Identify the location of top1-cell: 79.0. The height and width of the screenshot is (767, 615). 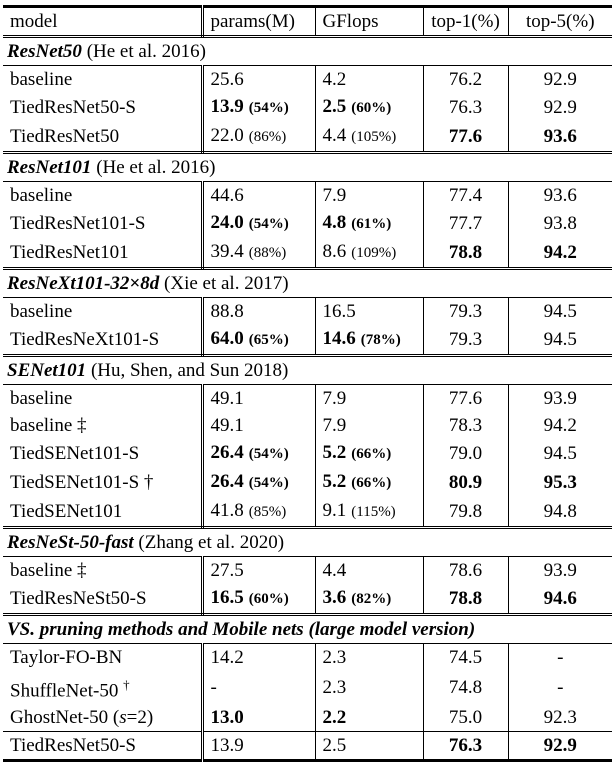
(466, 453).